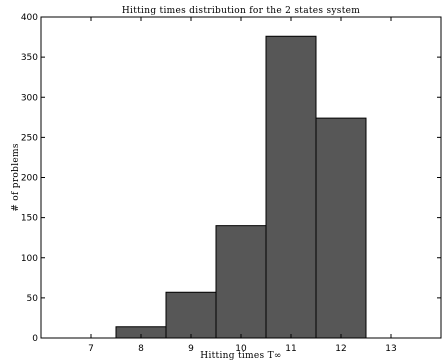  What do you see at coordinates (141, 349) in the screenshot?
I see `x-tick-label: 8` at bounding box center [141, 349].